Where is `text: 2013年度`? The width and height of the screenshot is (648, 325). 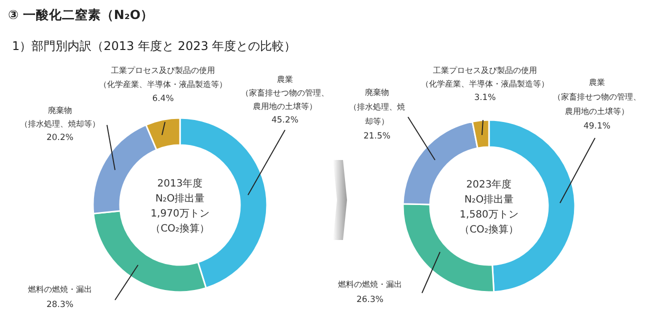
text: 2013年度 is located at coordinates (180, 184).